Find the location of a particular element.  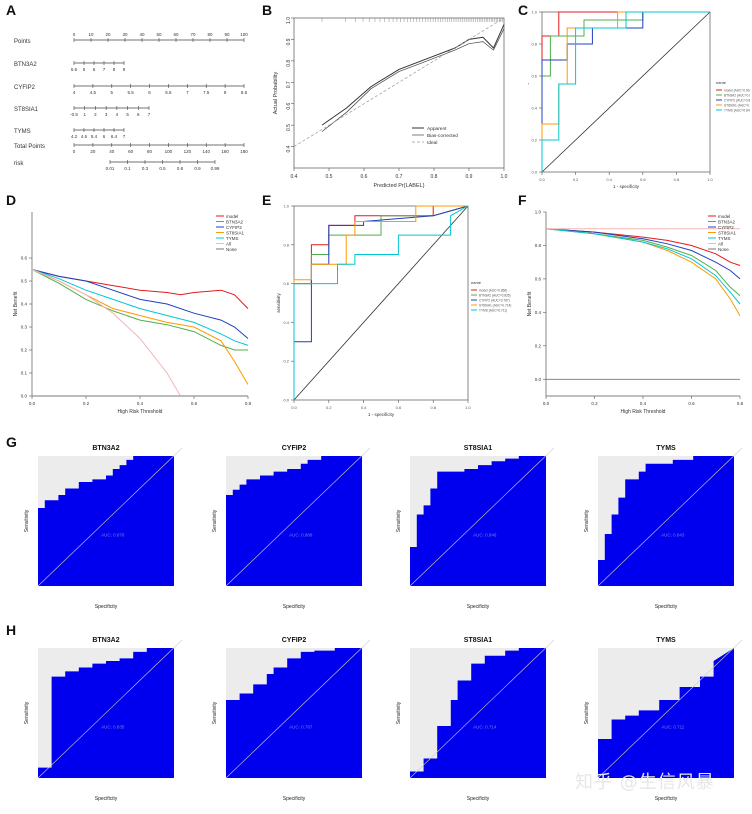

plot-frame is located at coordinates (399, 93).